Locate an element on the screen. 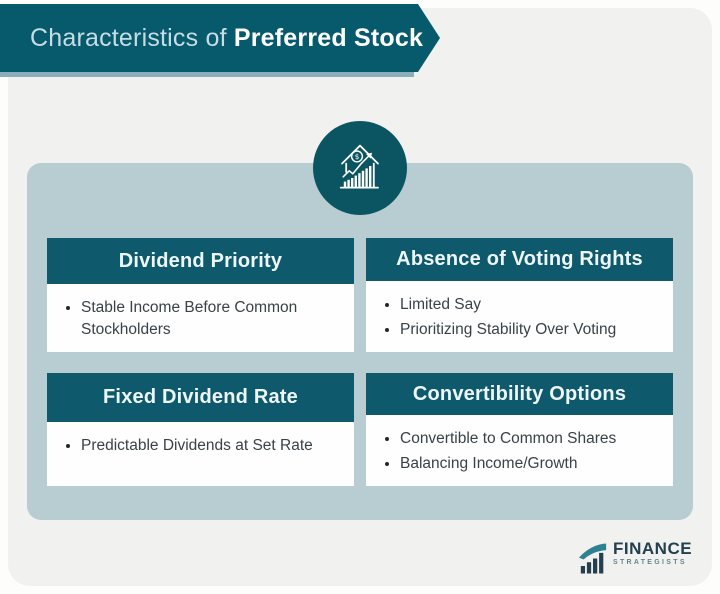 This screenshot has height=594, width=720. page-title-bold: Preferred Stock is located at coordinates (328, 37).